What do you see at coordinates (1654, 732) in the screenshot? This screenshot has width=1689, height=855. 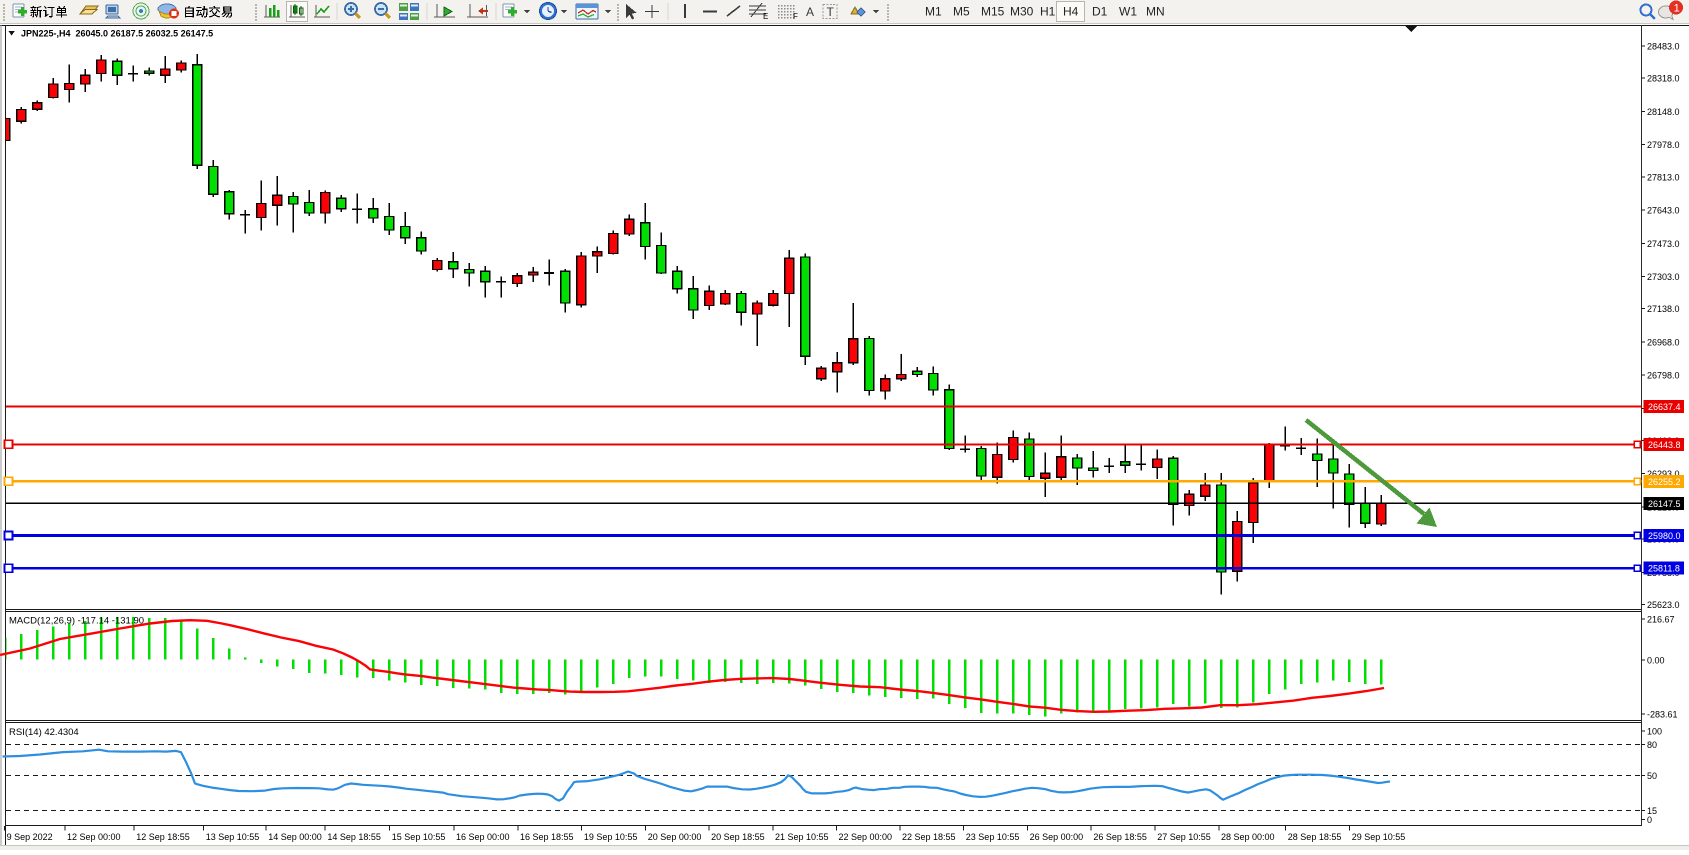 I see `svg-text: 100` at bounding box center [1654, 732].